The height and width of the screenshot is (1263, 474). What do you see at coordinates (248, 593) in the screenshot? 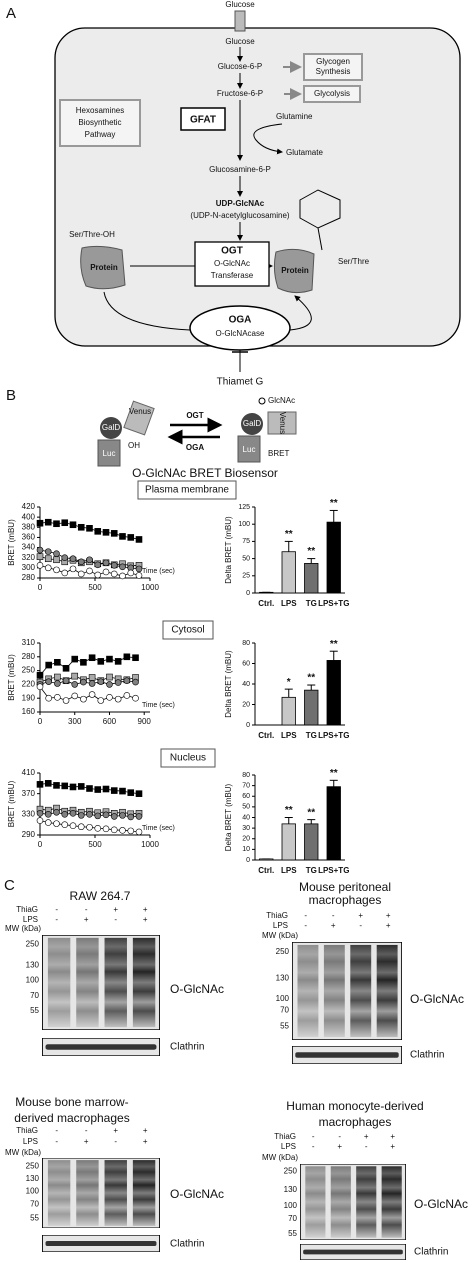
I see `y-tick-label: 0` at bounding box center [248, 593].